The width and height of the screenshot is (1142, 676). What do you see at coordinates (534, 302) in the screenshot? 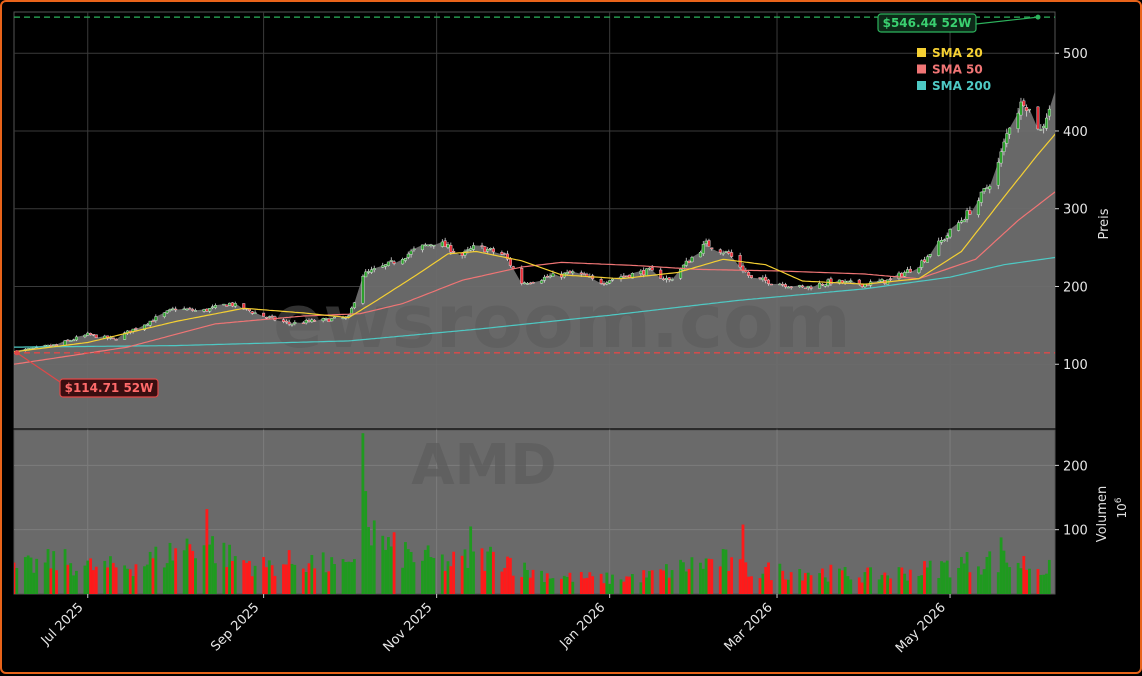
I see `sma200-line` at bounding box center [534, 302].